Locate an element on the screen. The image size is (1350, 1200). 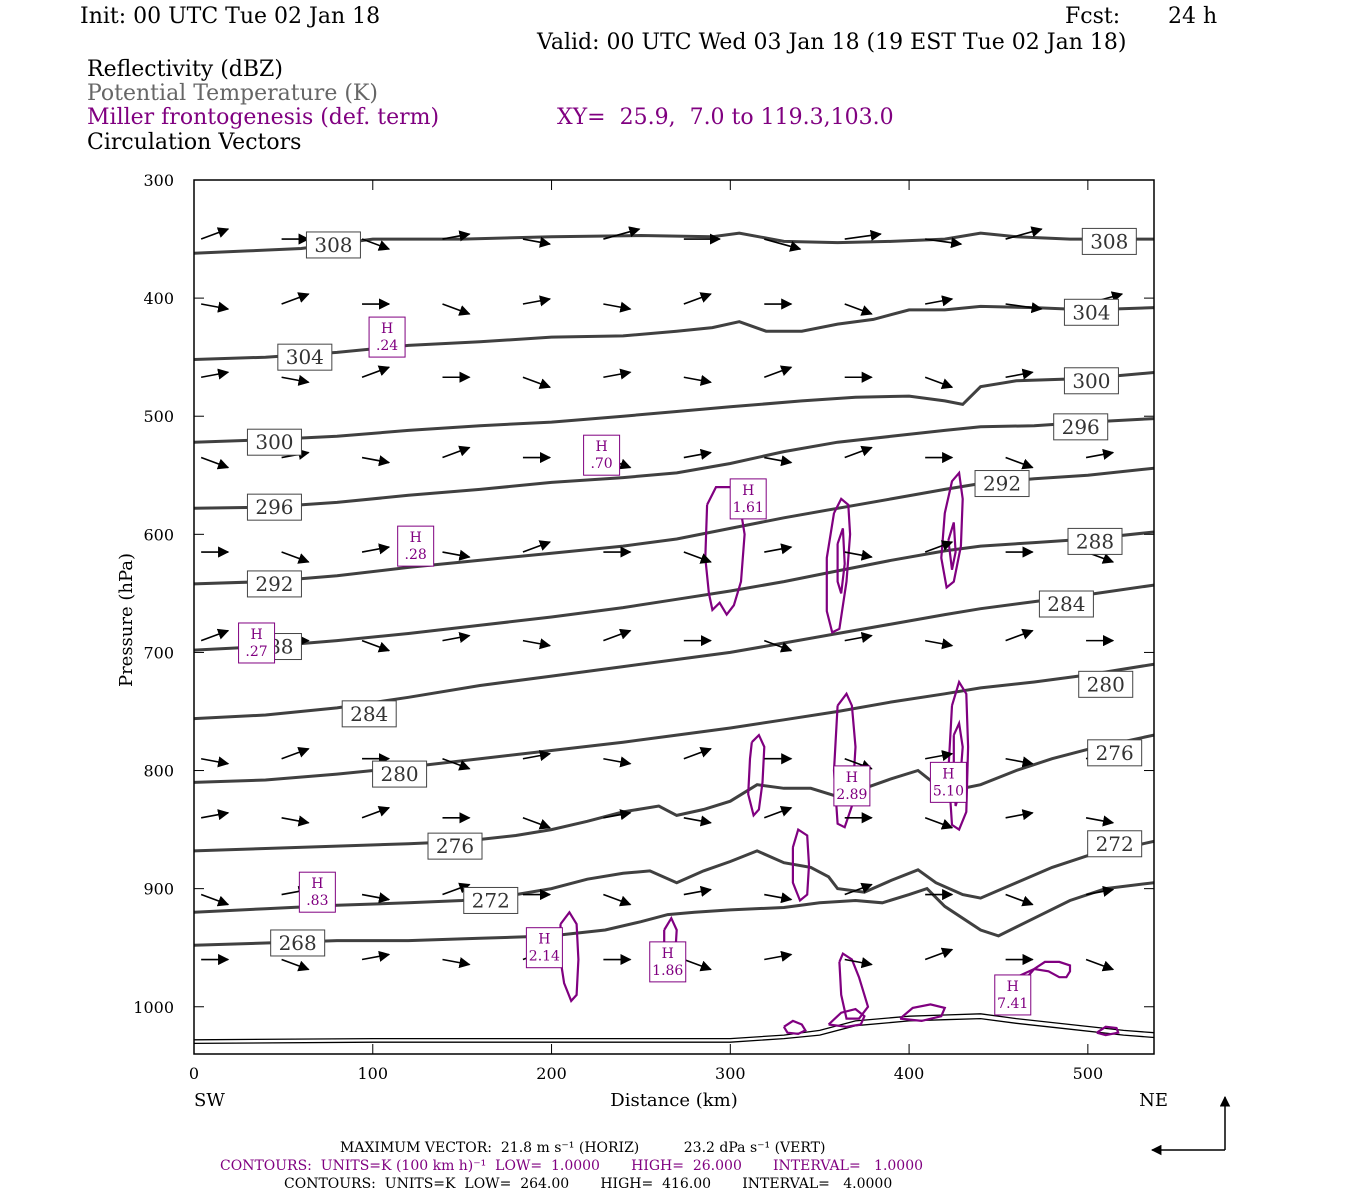
svg-text: 1.86 is located at coordinates (667, 971).